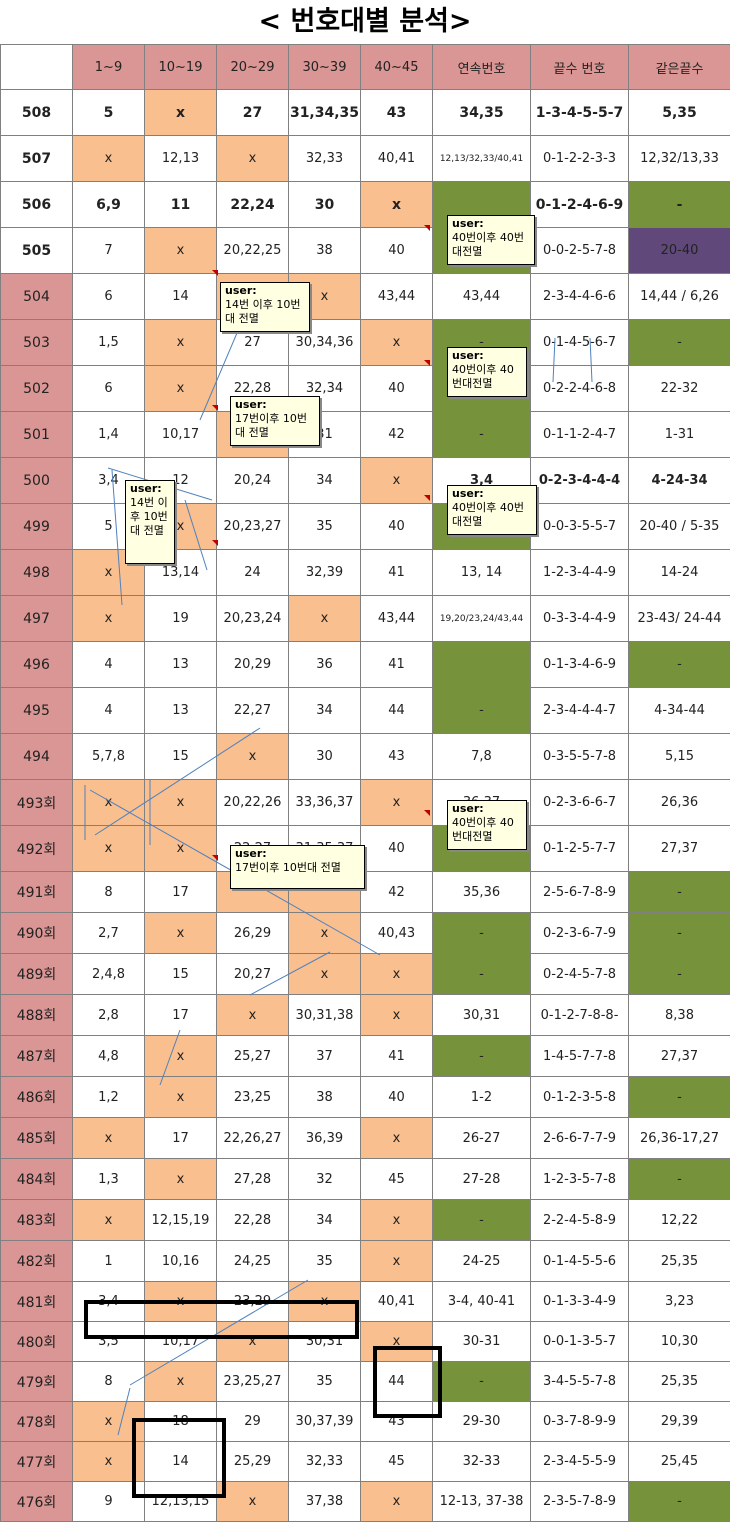  I want to click on value-cell: 14,44 / 6,26, so click(679, 297).